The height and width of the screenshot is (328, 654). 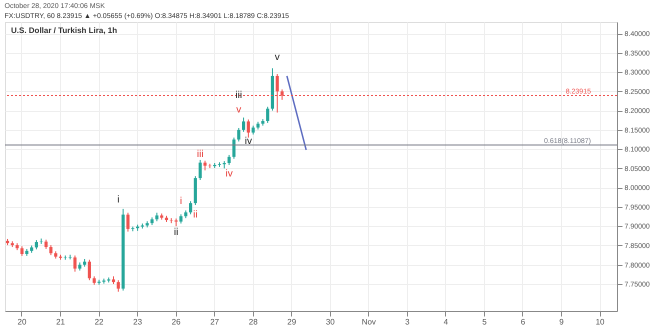 What do you see at coordinates (253, 322) in the screenshot?
I see `x-tick-label: 28` at bounding box center [253, 322].